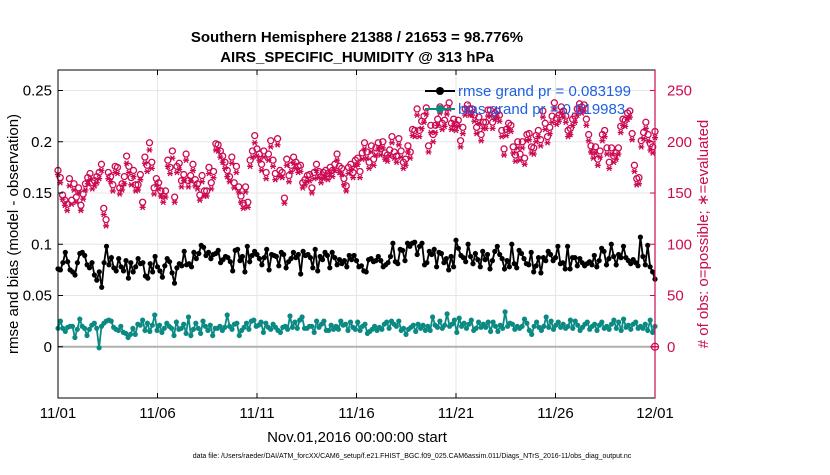 The image size is (830, 475). I want to click on x-tick-label: 11/21, so click(456, 413).